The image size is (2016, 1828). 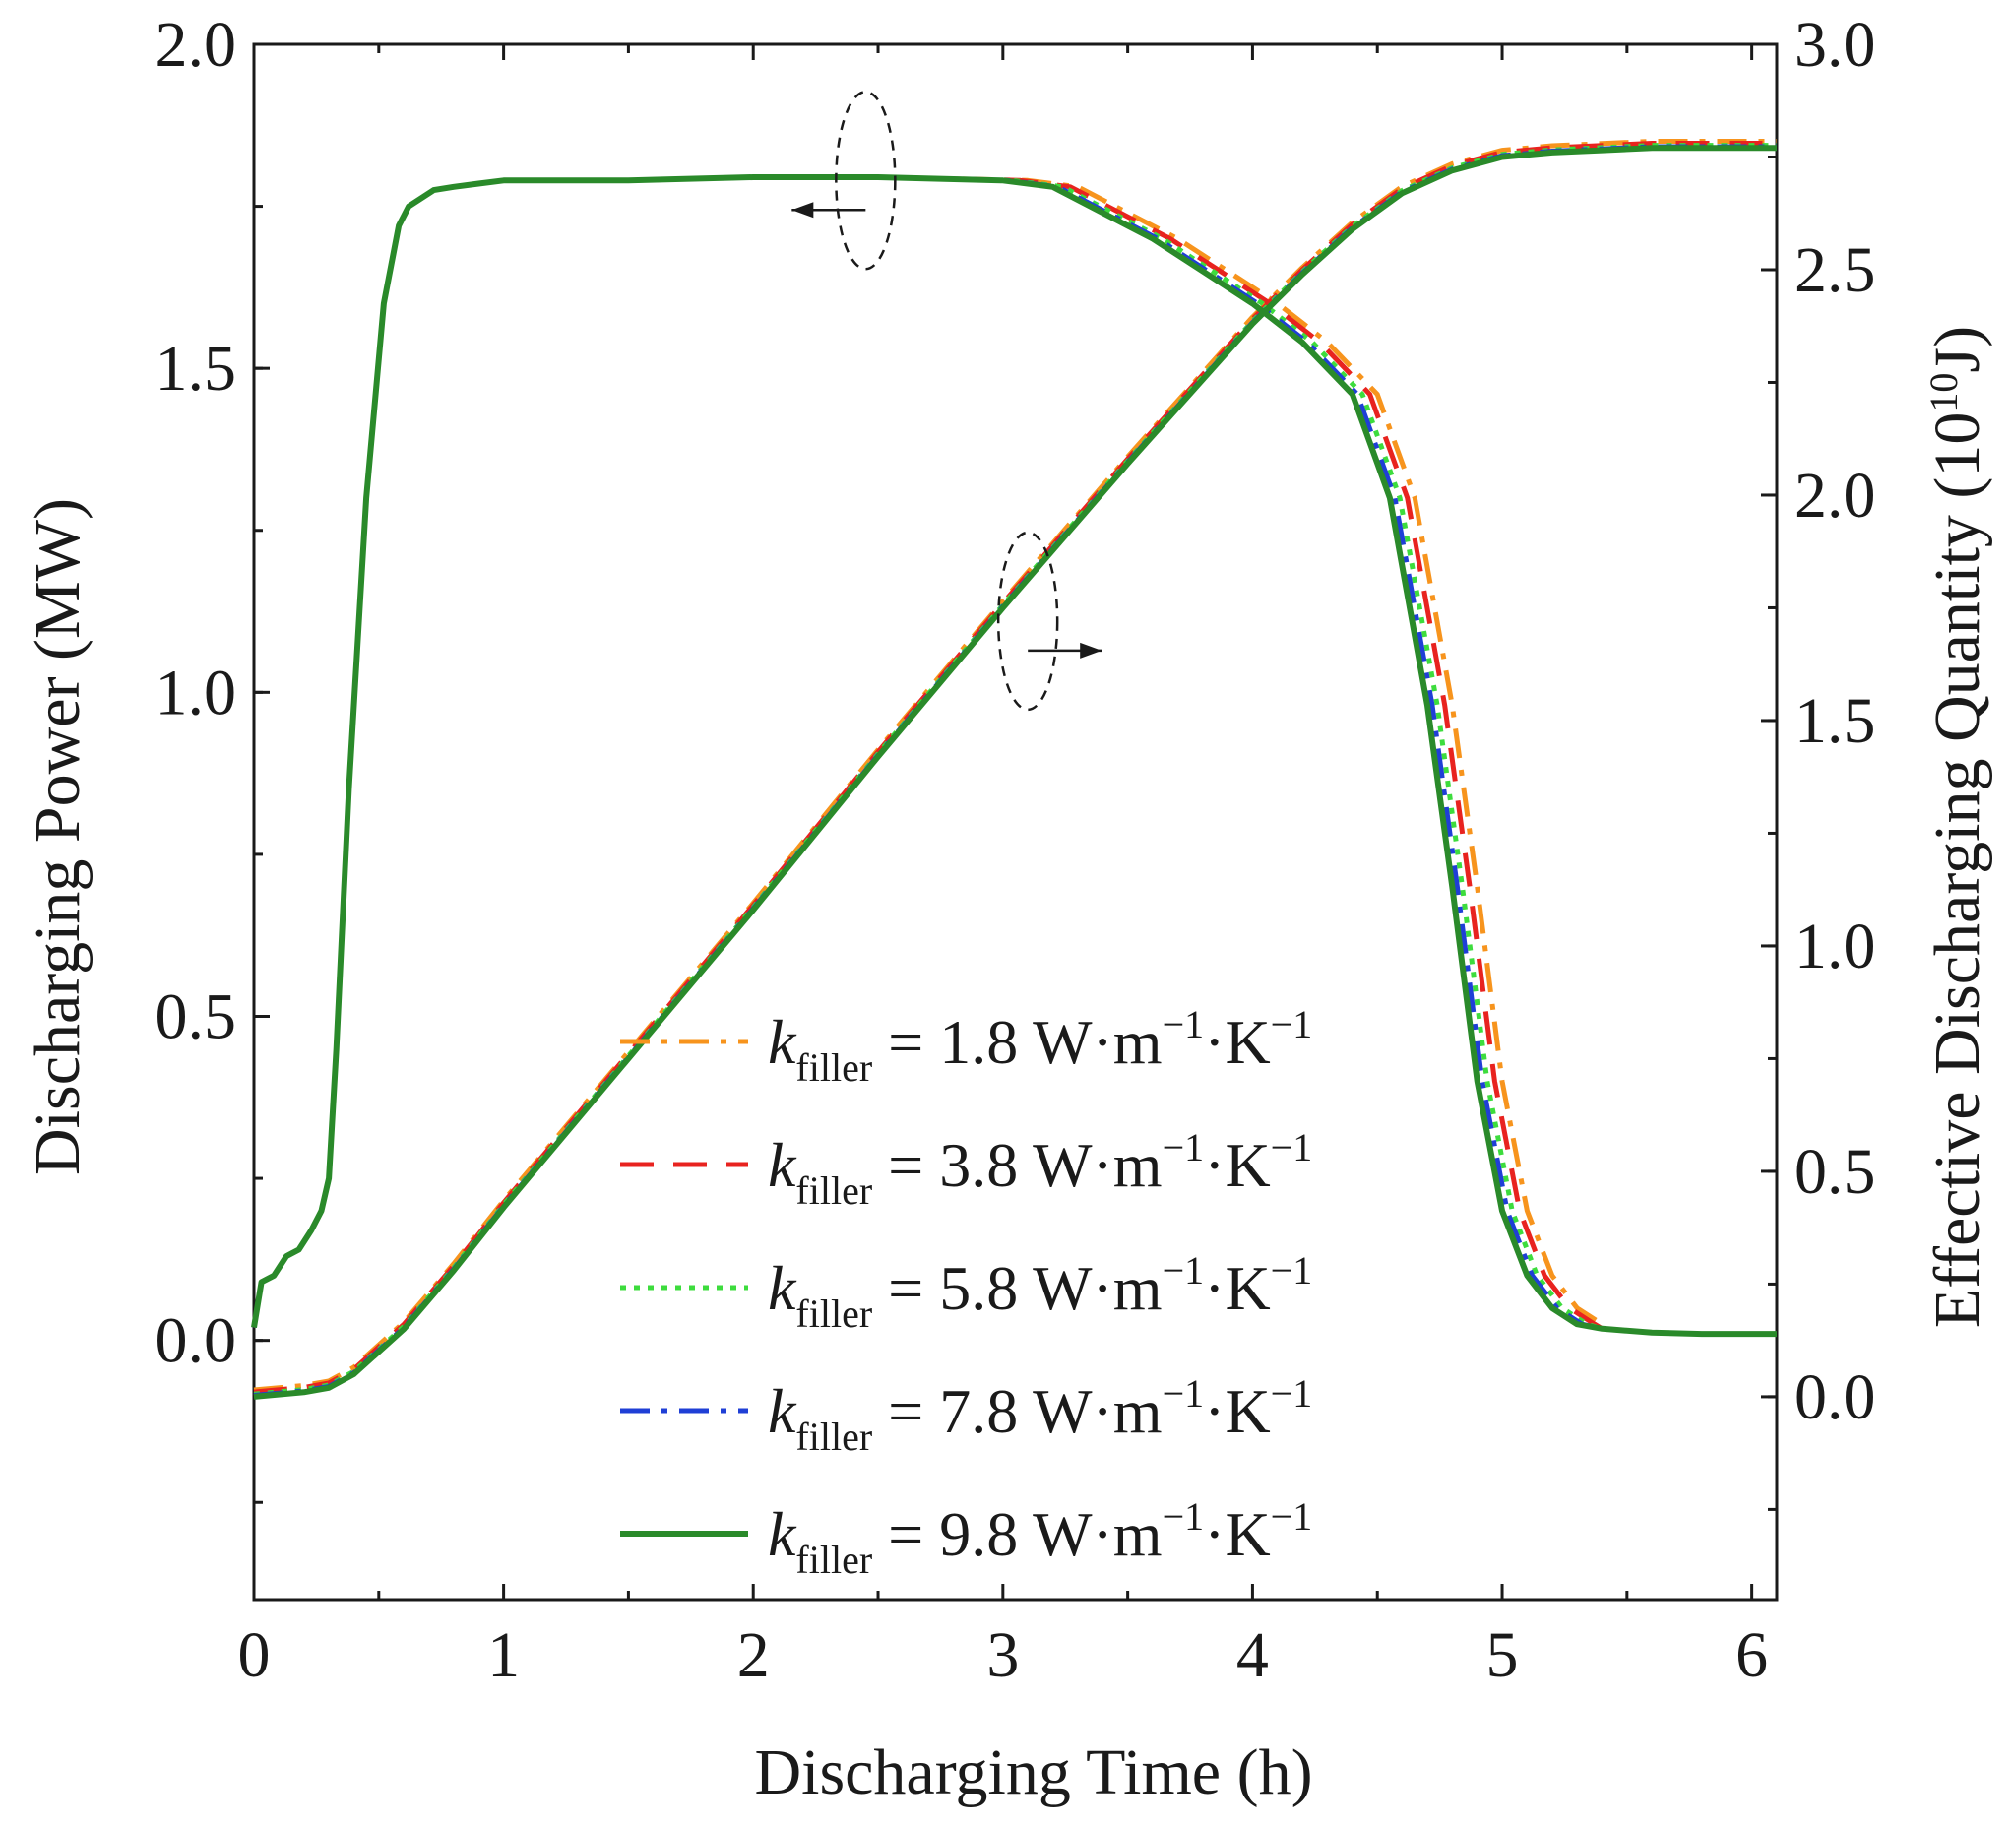 What do you see at coordinates (196, 45) in the screenshot?
I see `y-tick-label: 2.0` at bounding box center [196, 45].